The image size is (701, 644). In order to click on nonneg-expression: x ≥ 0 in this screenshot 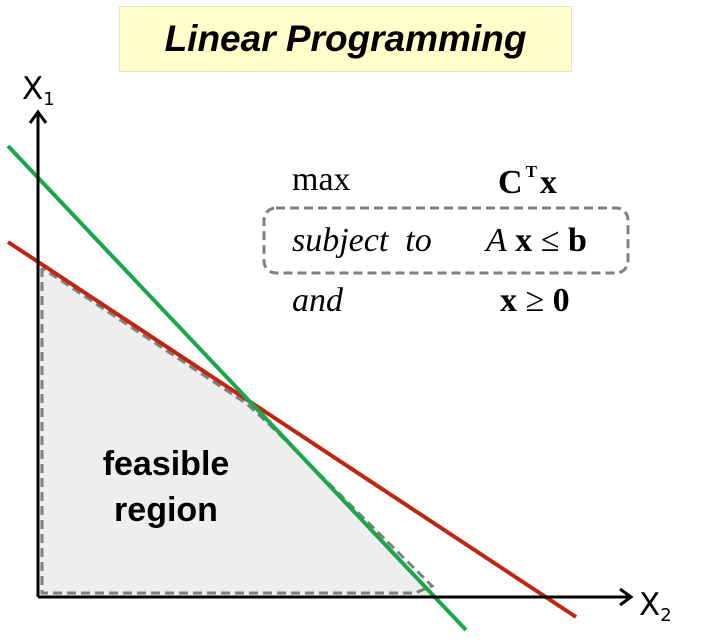, I will do `click(535, 301)`.